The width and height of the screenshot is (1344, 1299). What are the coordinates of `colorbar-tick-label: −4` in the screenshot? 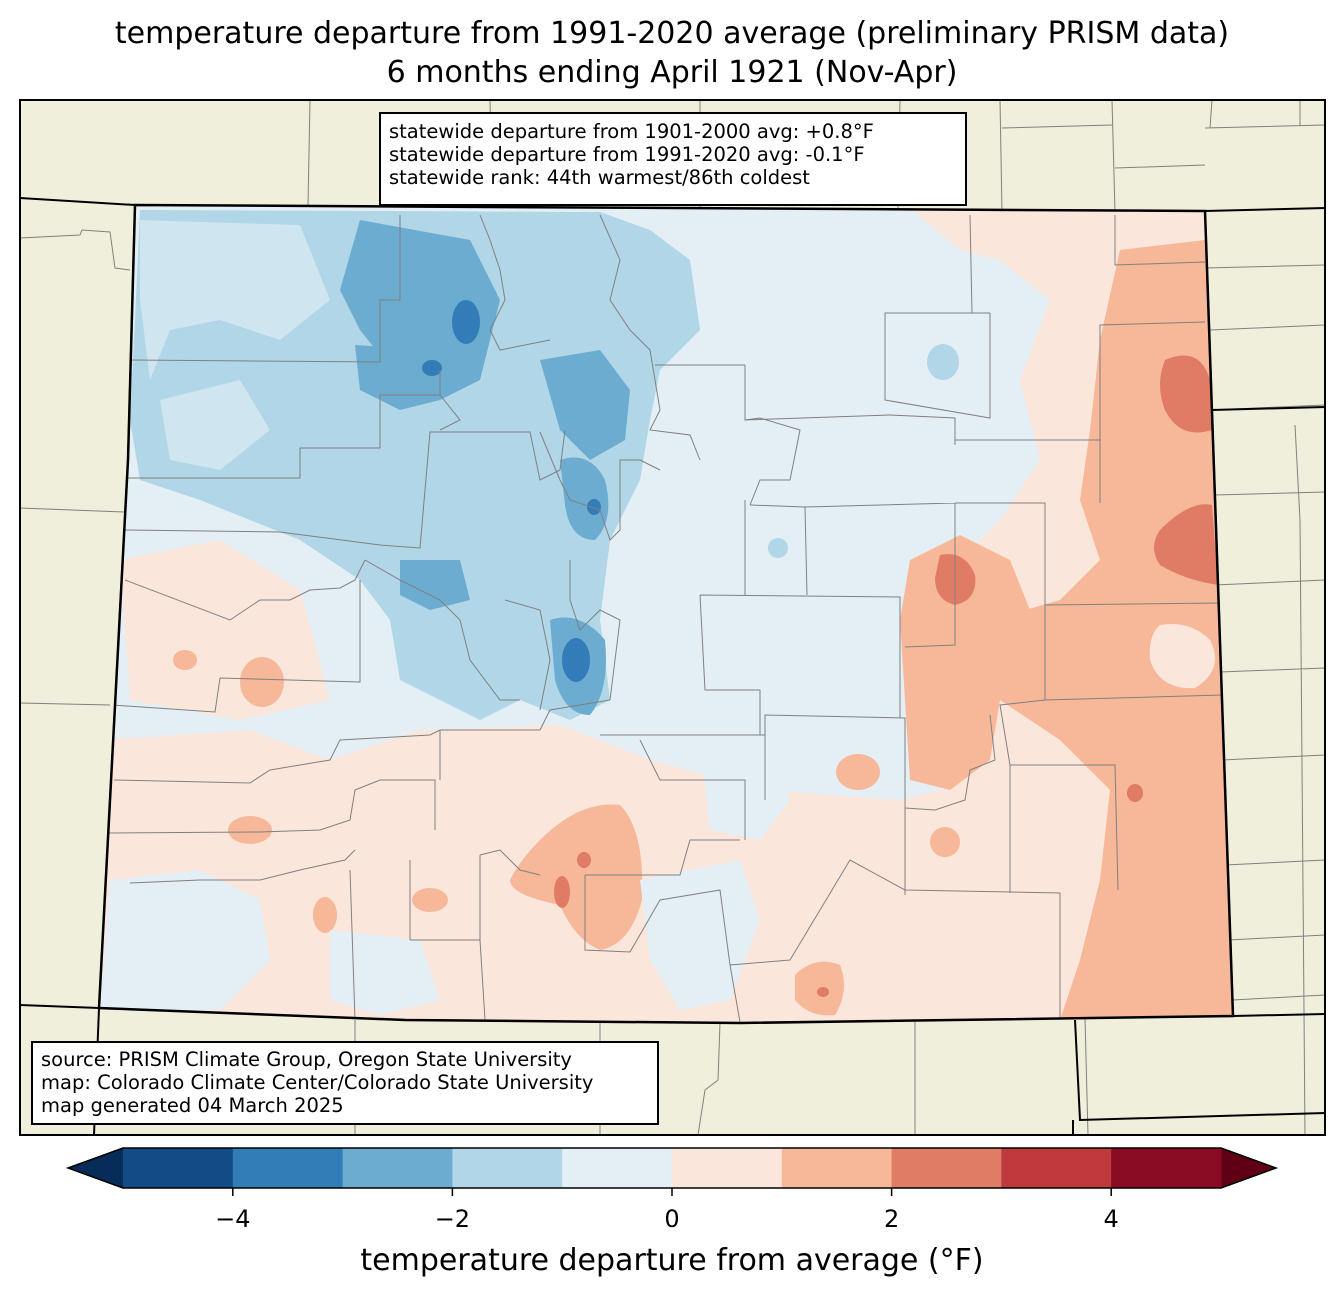 It's located at (233, 1219).